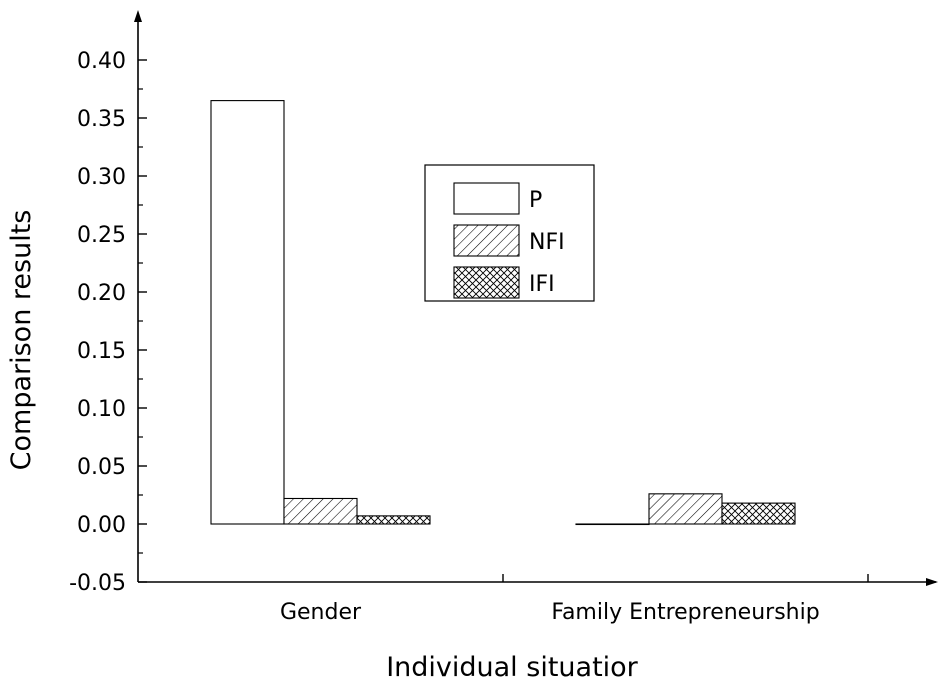  Describe the element at coordinates (535, 200) in the screenshot. I see `legend-label-p: P` at that location.